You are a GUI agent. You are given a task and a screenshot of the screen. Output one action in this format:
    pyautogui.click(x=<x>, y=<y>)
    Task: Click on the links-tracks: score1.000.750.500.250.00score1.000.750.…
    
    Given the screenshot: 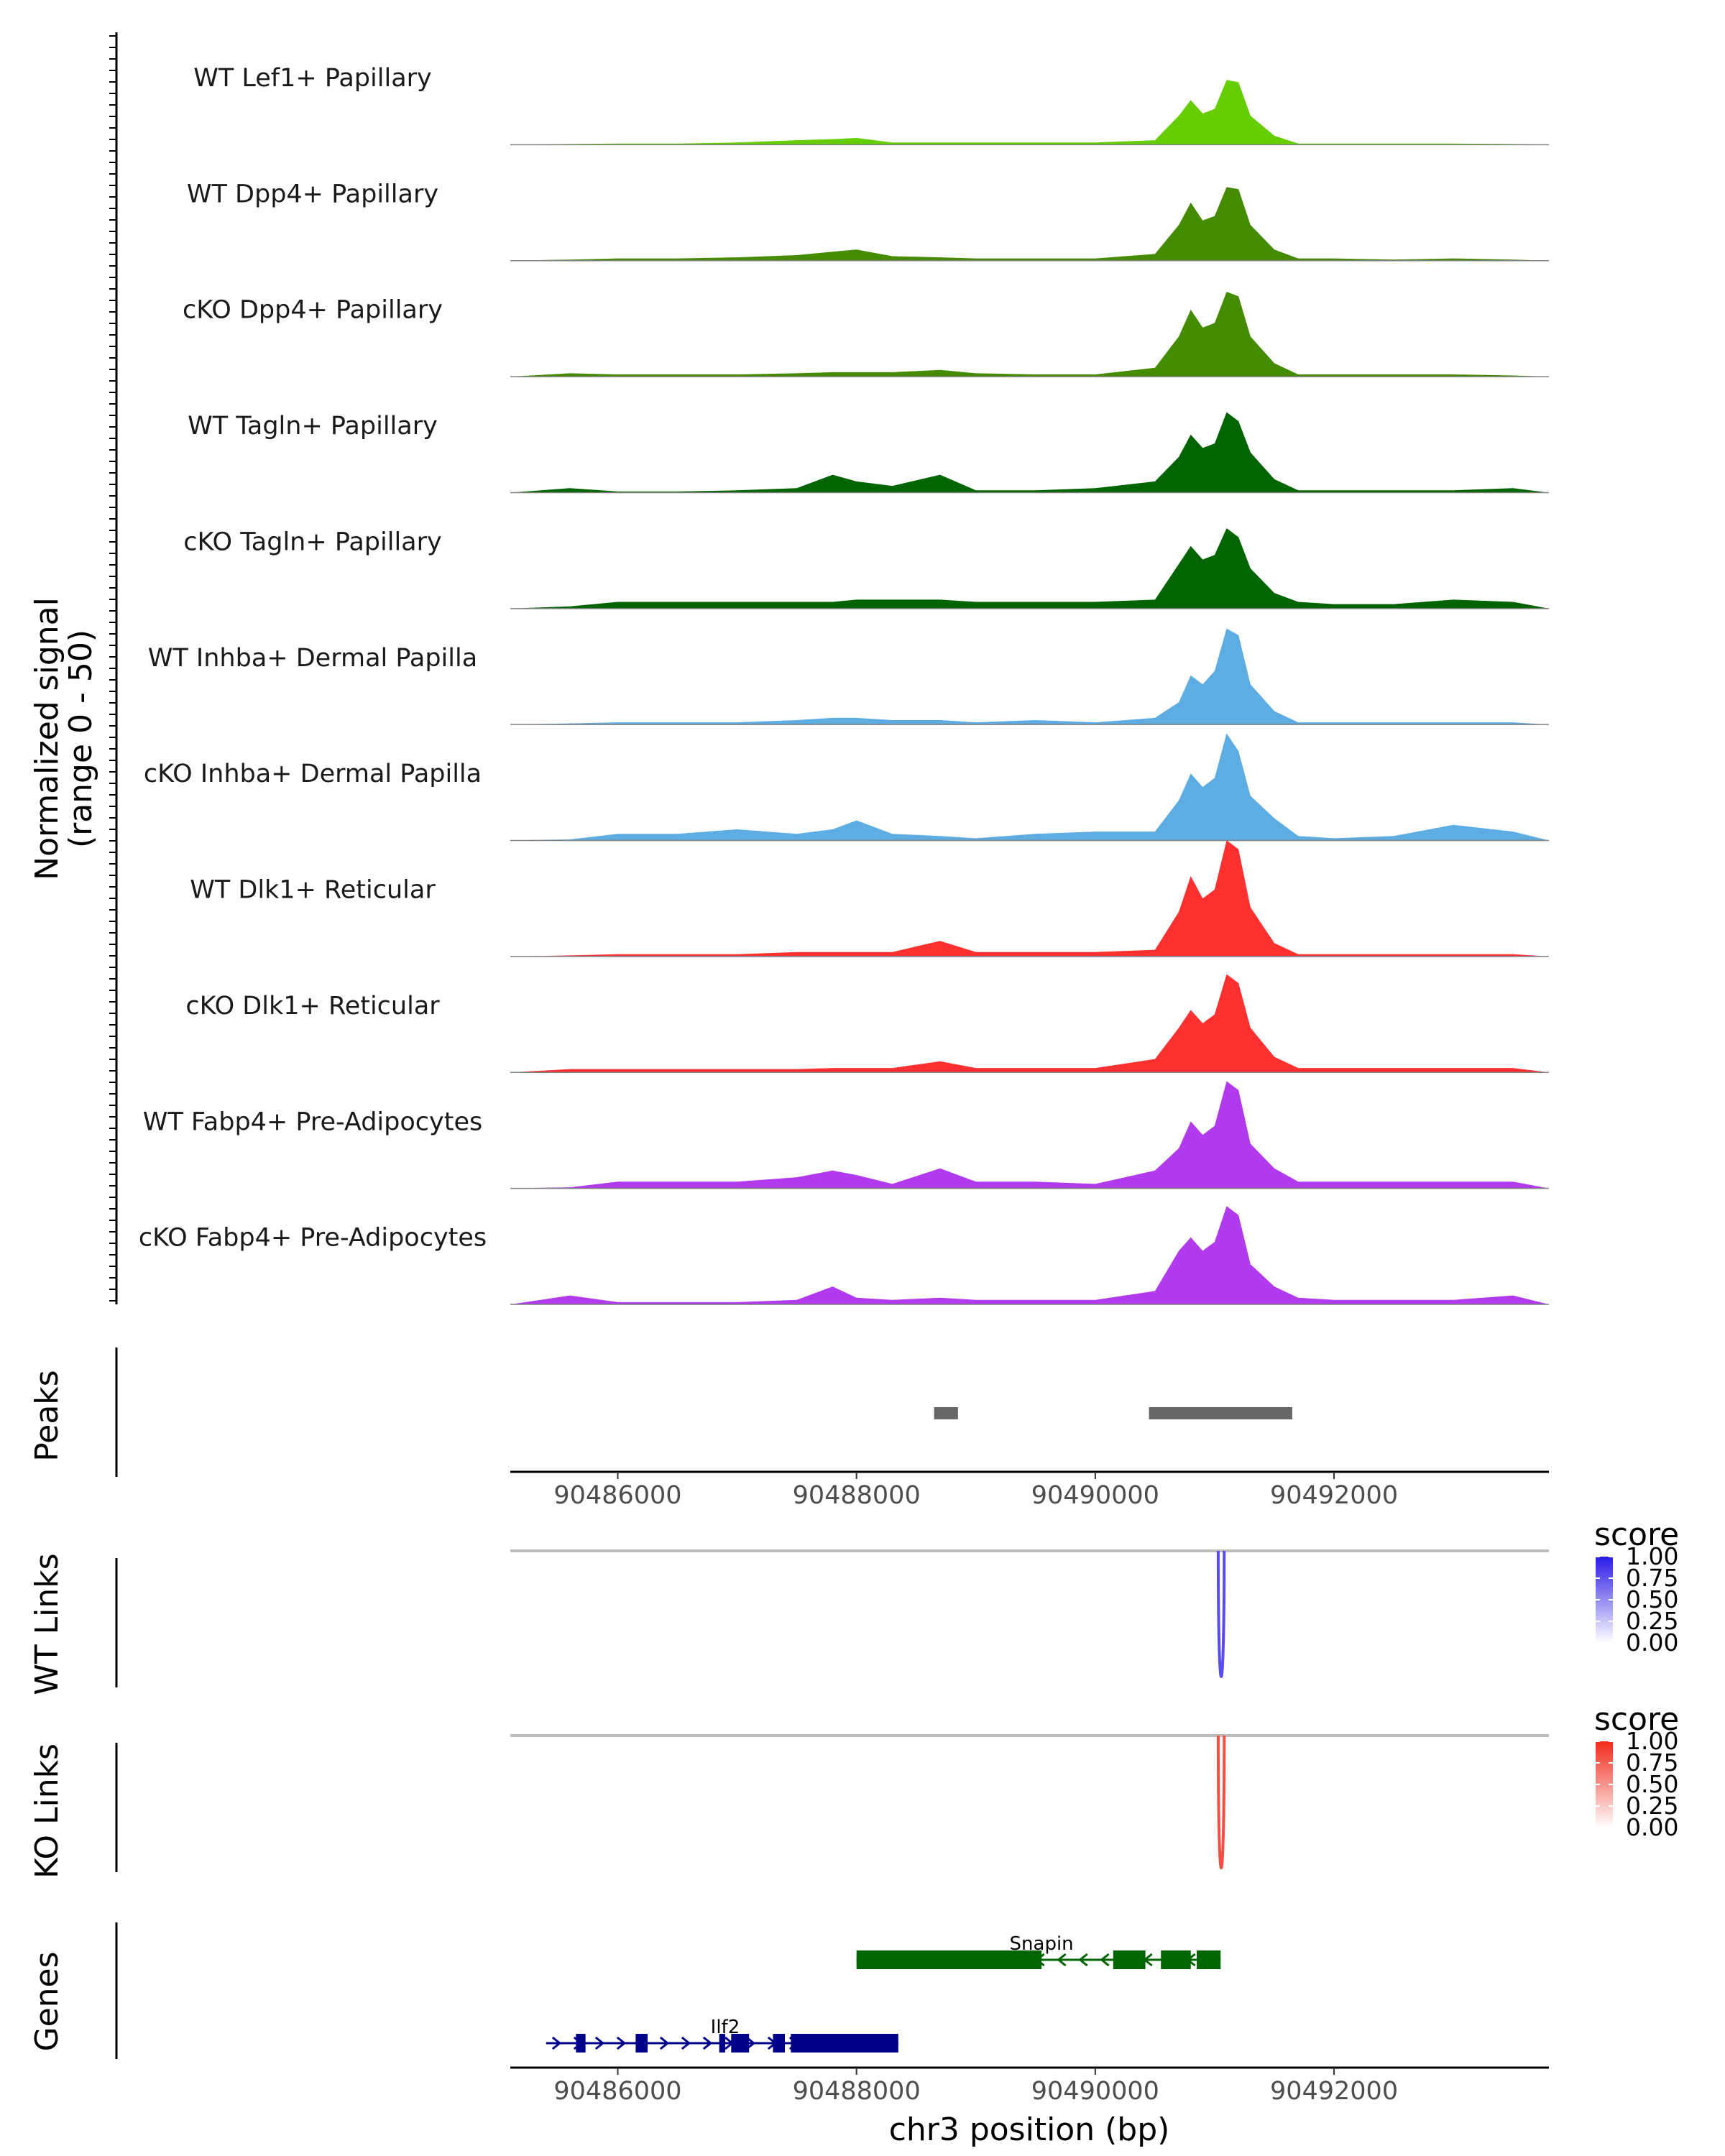 What is the action you would take?
    pyautogui.click(x=897, y=1694)
    